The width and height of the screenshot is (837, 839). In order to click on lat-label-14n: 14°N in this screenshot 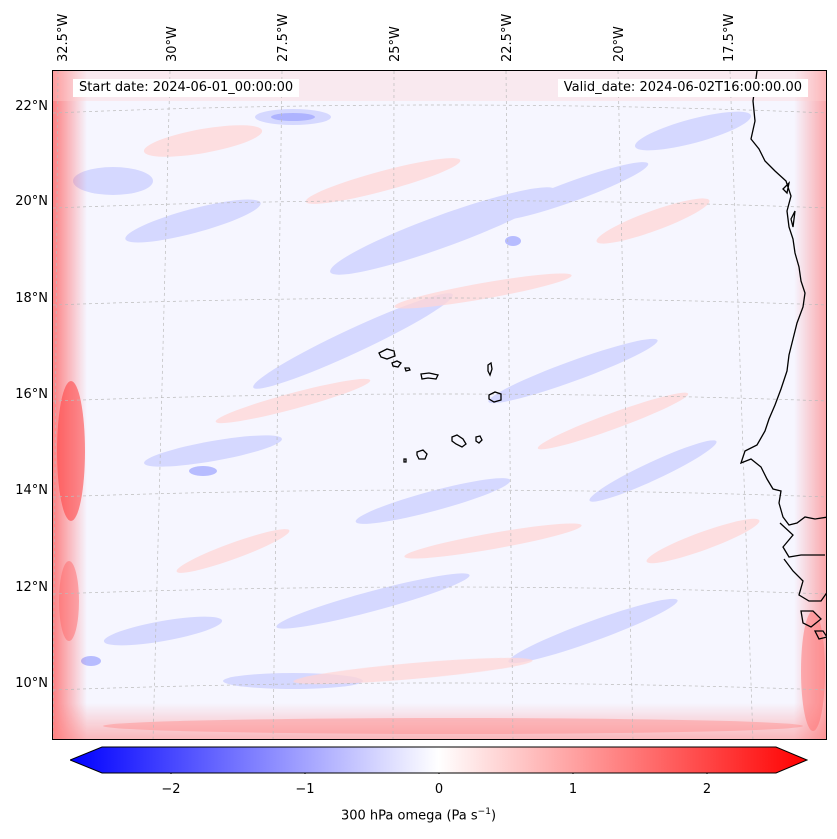, I will do `click(31, 490)`.